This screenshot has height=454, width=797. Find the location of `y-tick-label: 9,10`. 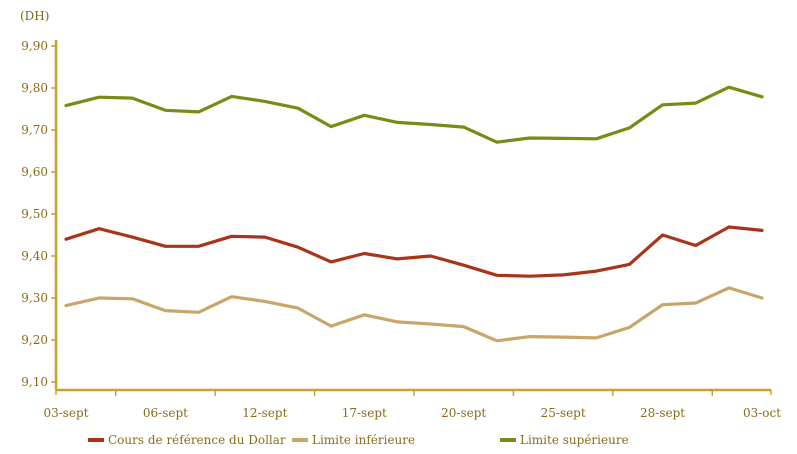

y-tick-label: 9,10 is located at coordinates (34, 382).